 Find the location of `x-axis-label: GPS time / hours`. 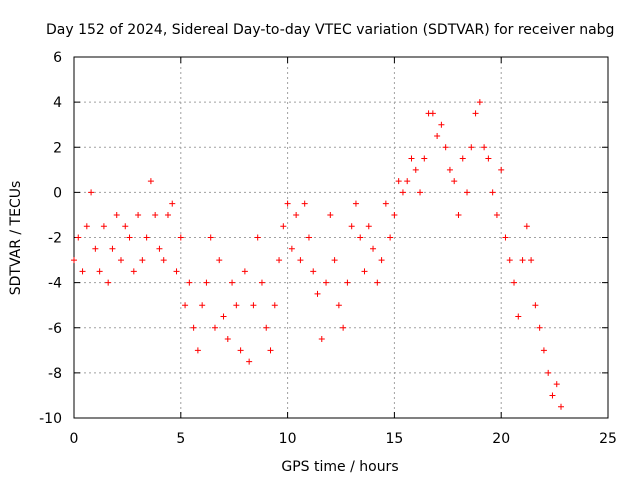

x-axis-label: GPS time / hours is located at coordinates (339, 467).